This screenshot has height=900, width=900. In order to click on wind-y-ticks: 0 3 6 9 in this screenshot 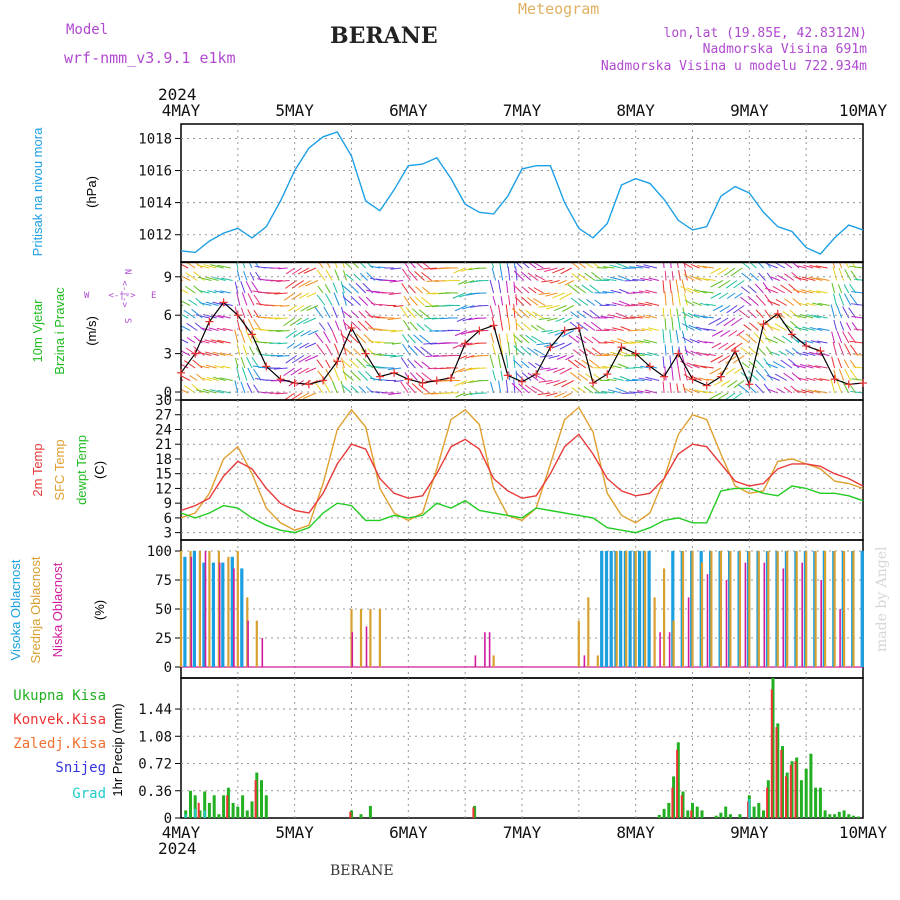, I will do `click(172, 335)`.